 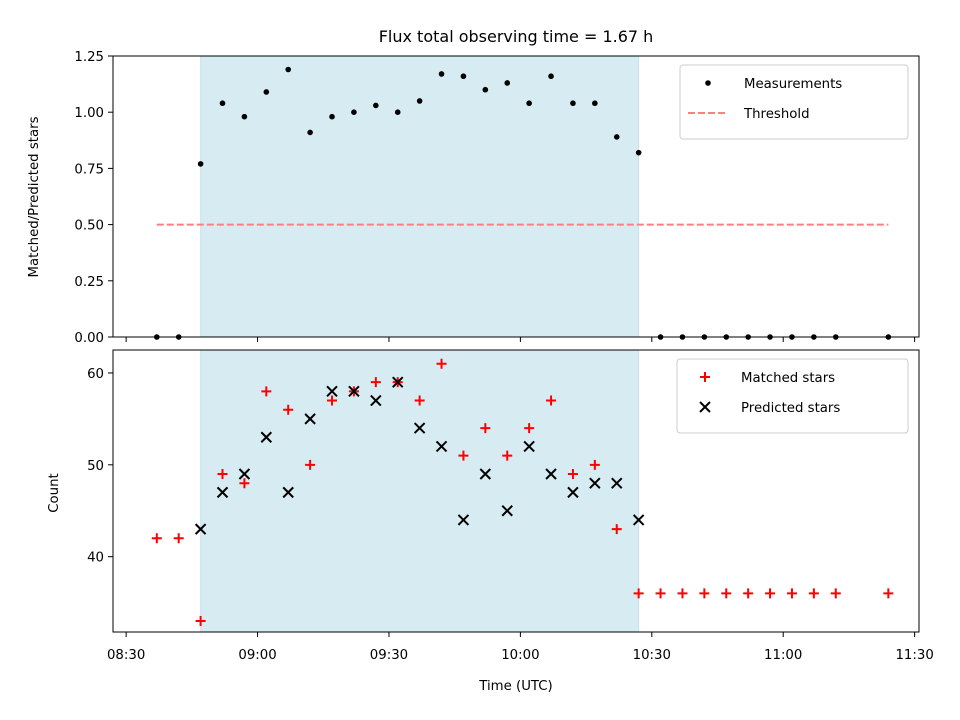 I want to click on legend-marker-x, so click(x=705, y=407).